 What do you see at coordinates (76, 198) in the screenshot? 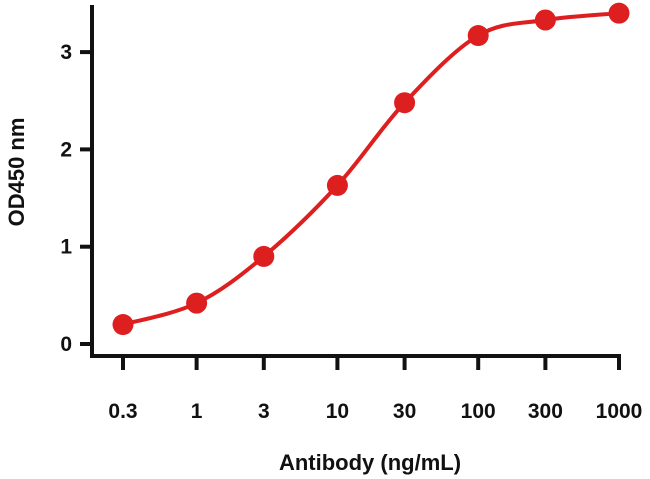
I see `y-axis-ticks: 0 1 2 3` at bounding box center [76, 198].